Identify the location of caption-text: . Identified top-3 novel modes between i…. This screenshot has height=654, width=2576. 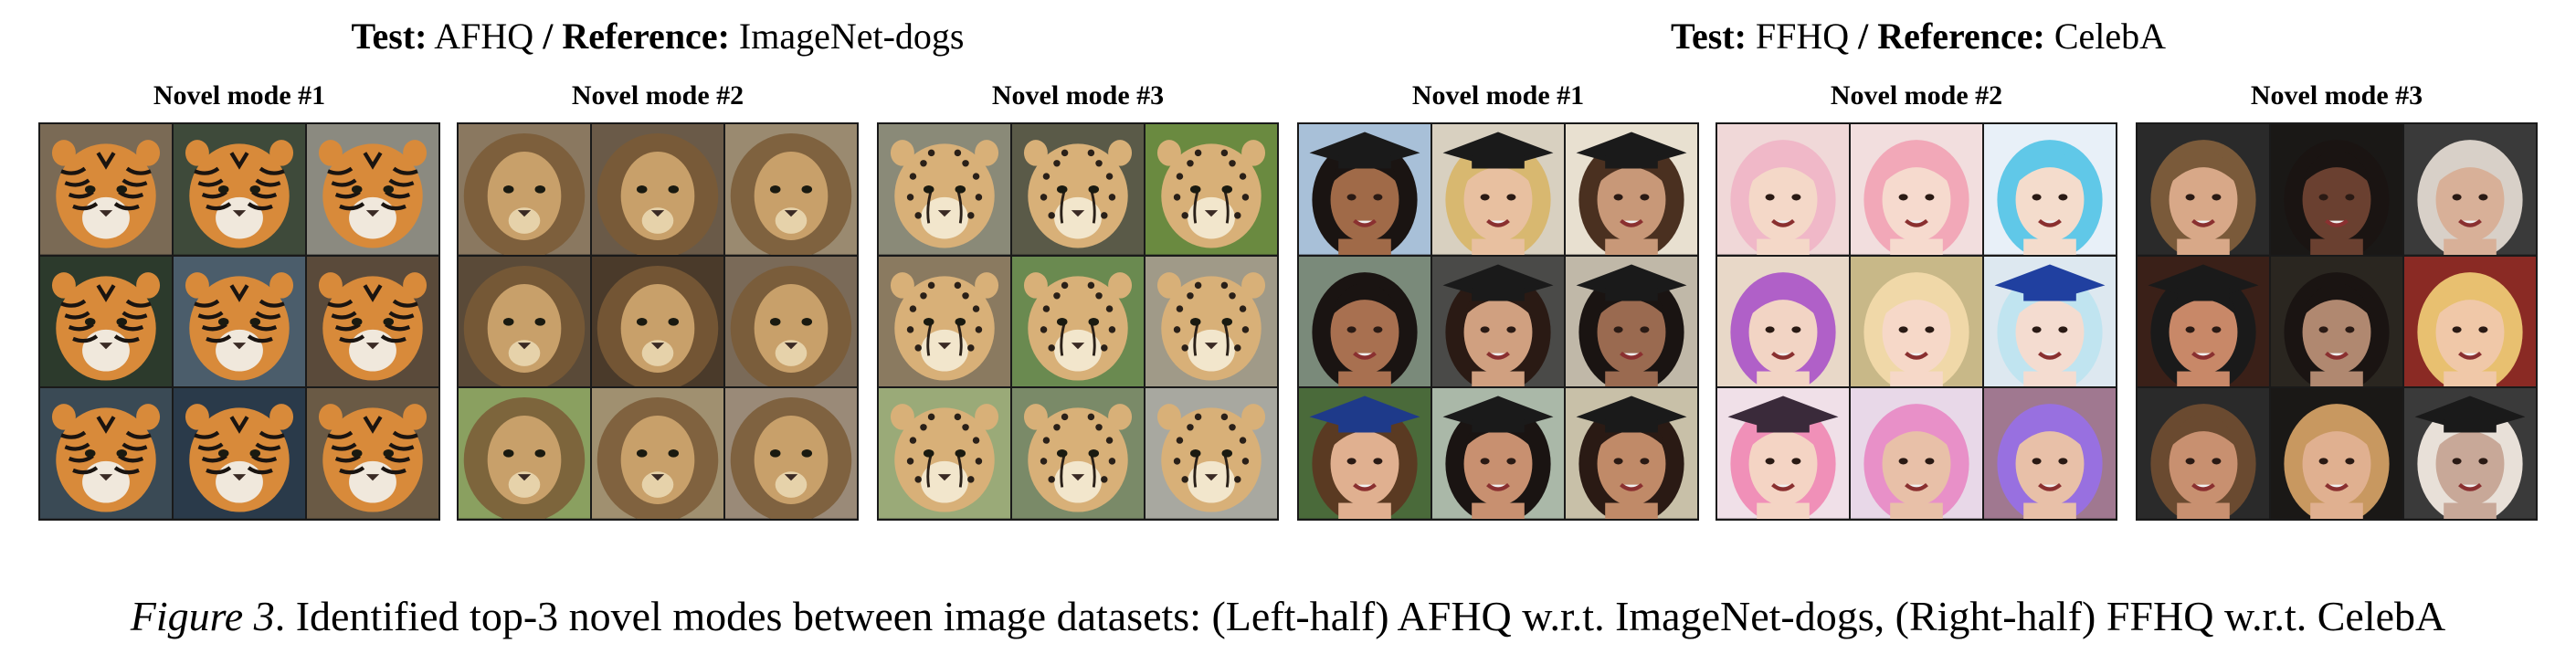
(1360, 616).